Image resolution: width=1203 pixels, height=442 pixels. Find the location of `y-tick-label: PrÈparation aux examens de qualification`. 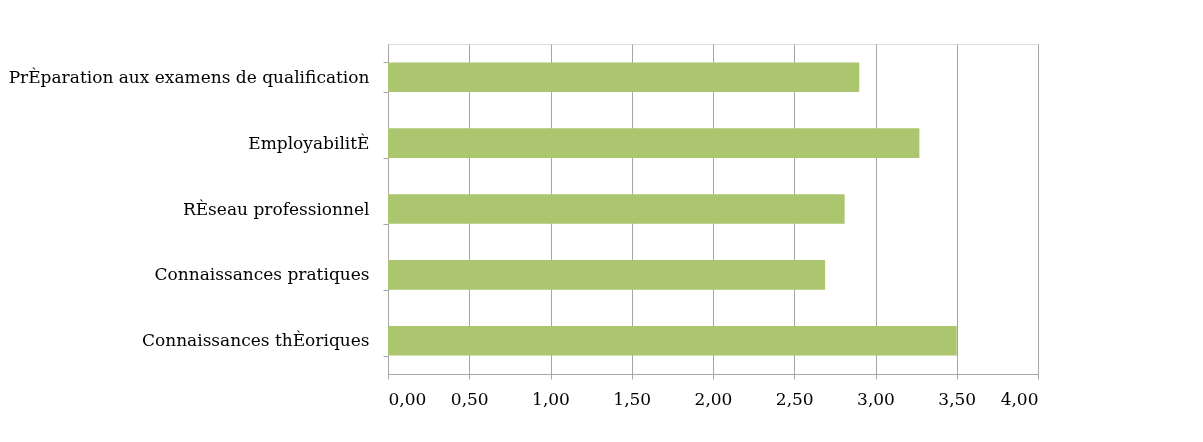

y-tick-label: PrÈparation aux examens de qualification is located at coordinates (189, 76).